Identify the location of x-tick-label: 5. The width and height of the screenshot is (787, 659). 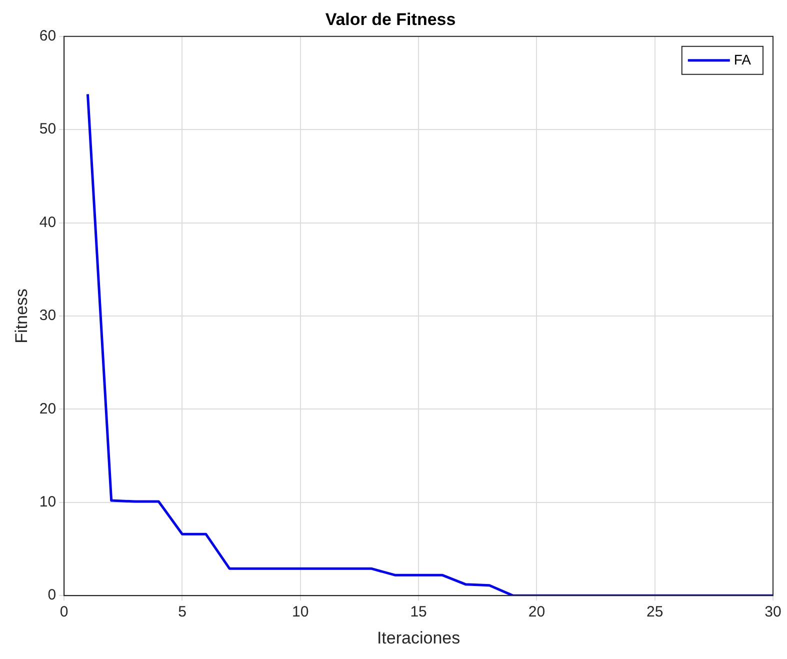
(182, 612).